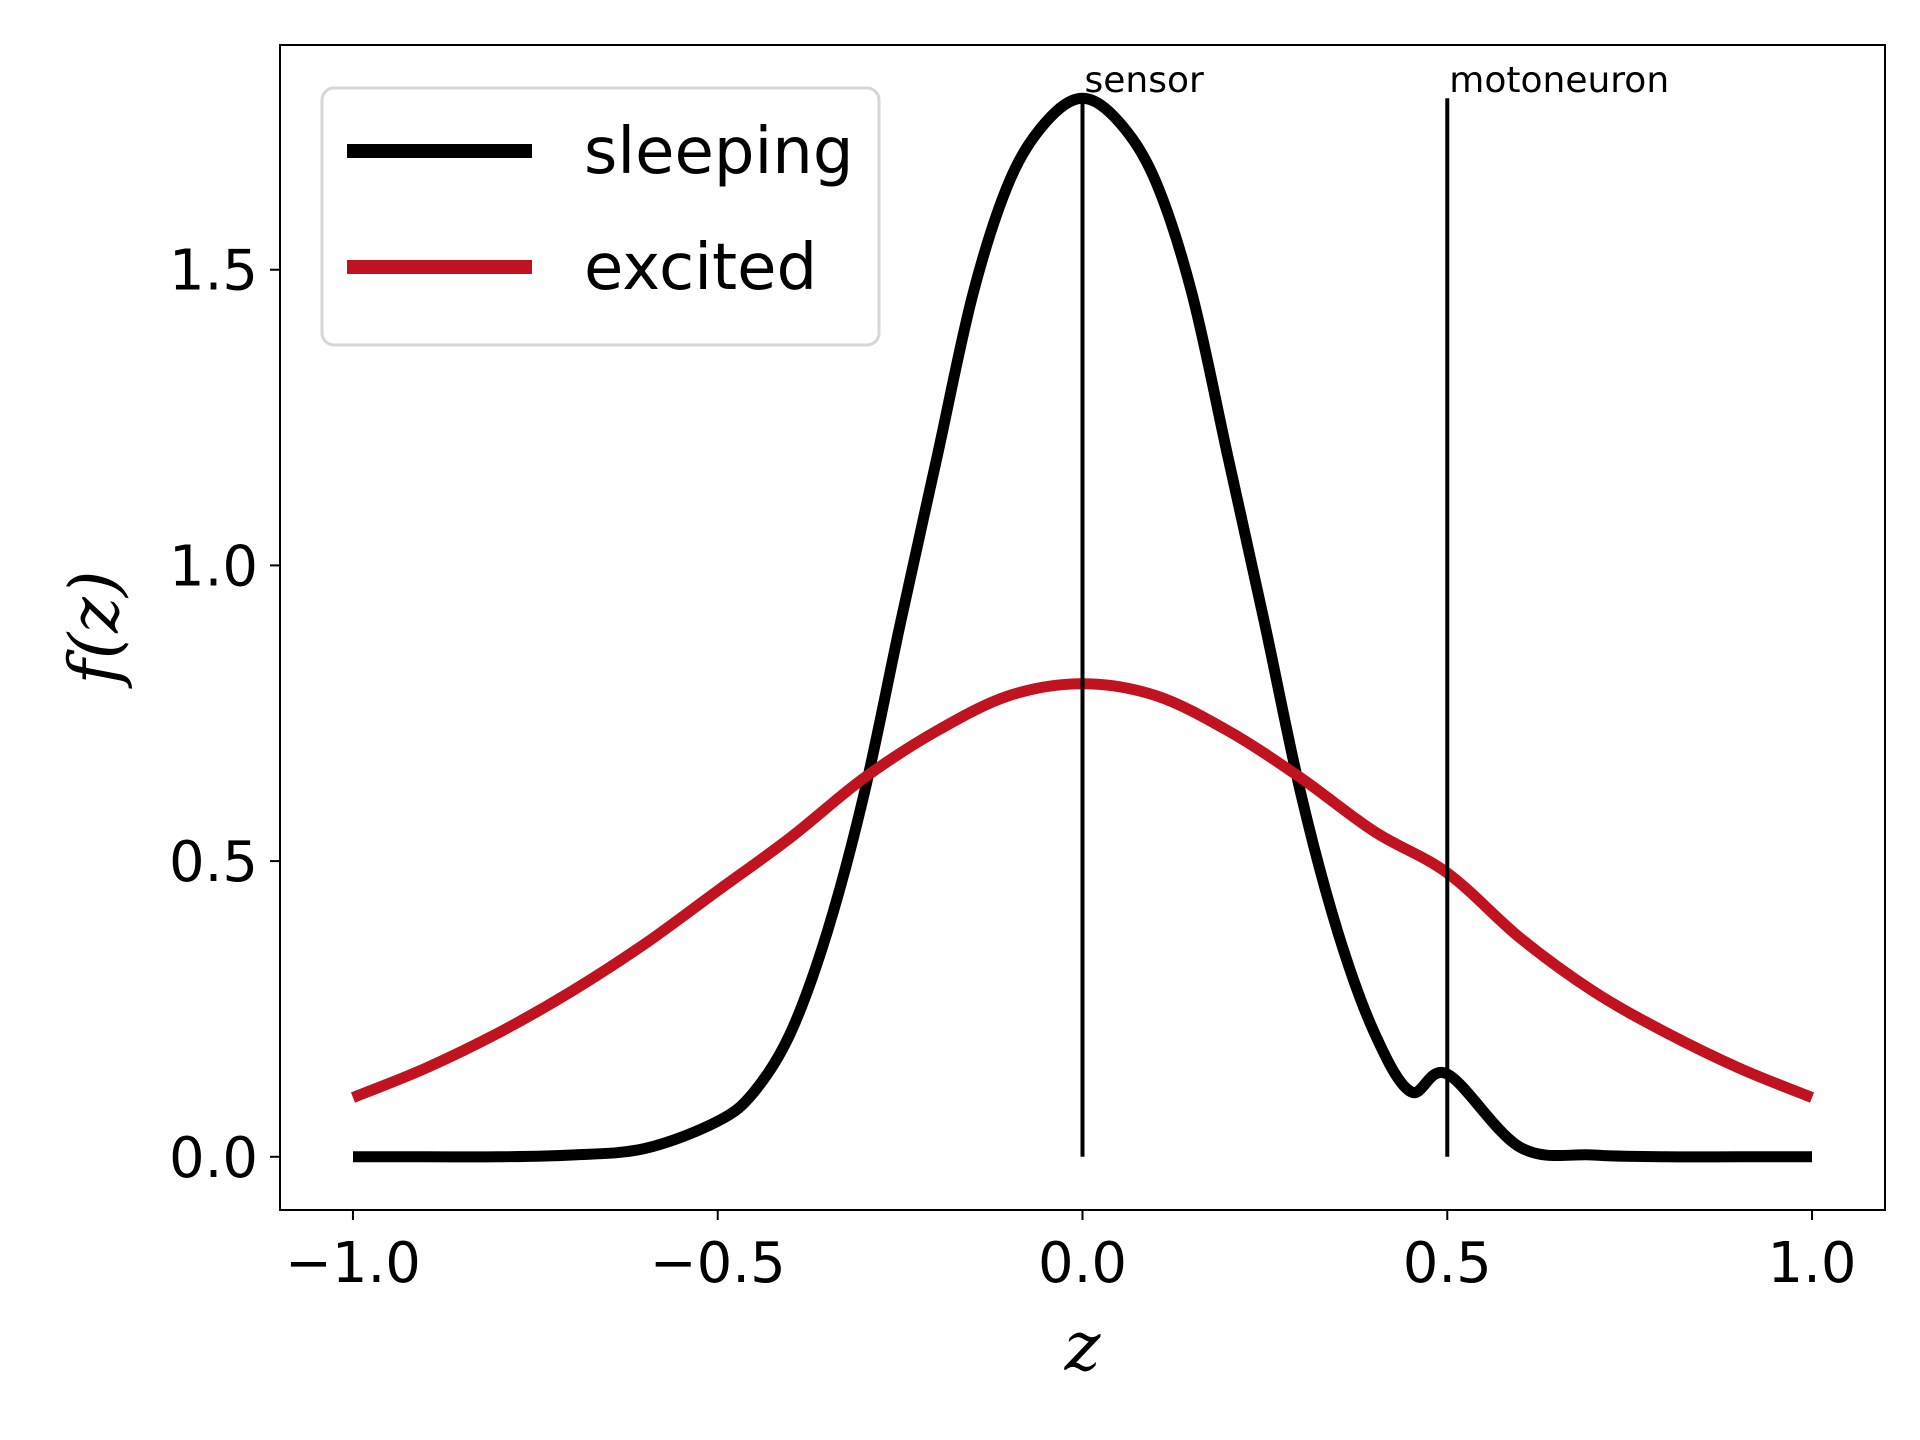  What do you see at coordinates (213, 271) in the screenshot?
I see `y-tick-label: 1.5` at bounding box center [213, 271].